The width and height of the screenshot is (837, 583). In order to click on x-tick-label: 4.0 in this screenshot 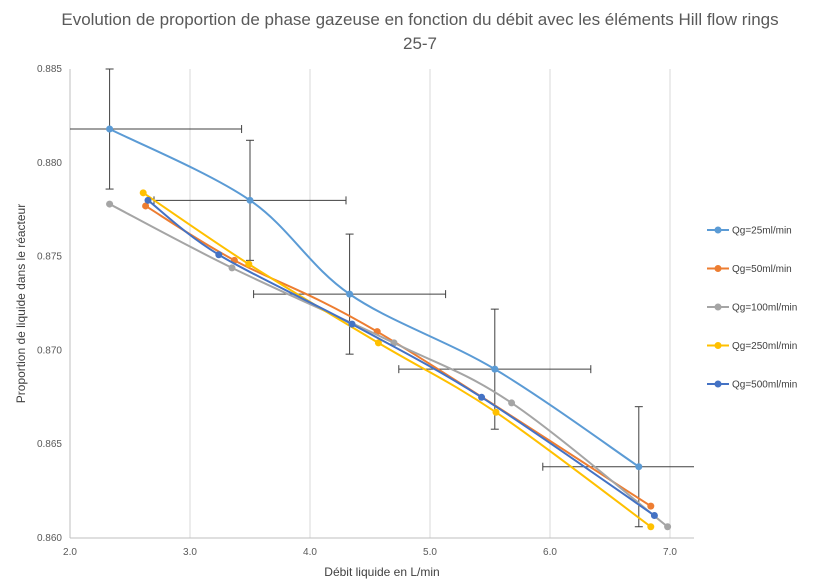, I will do `click(310, 552)`.